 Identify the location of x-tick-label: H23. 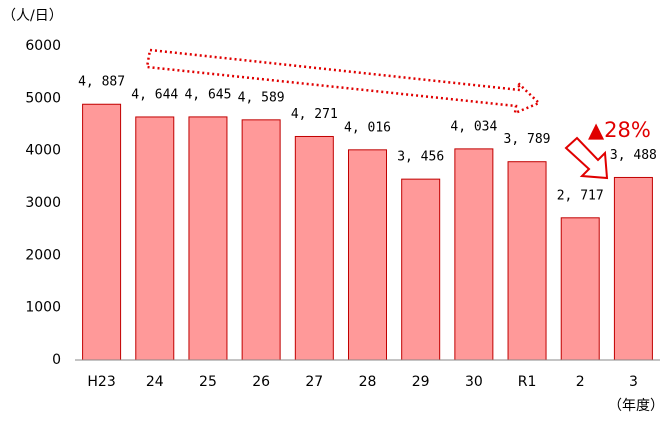
(101, 382).